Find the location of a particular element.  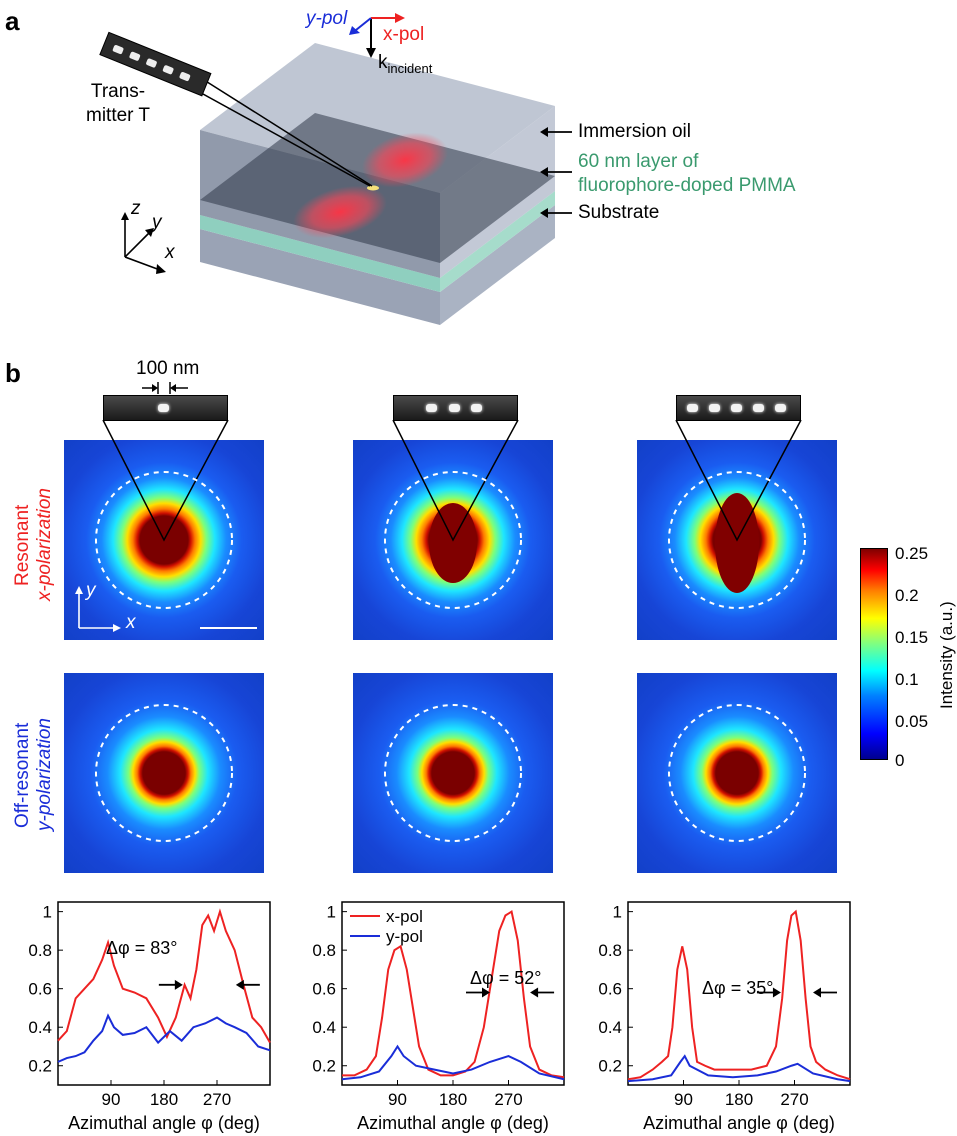

layer-pointer-head is located at coordinates (544, 172).